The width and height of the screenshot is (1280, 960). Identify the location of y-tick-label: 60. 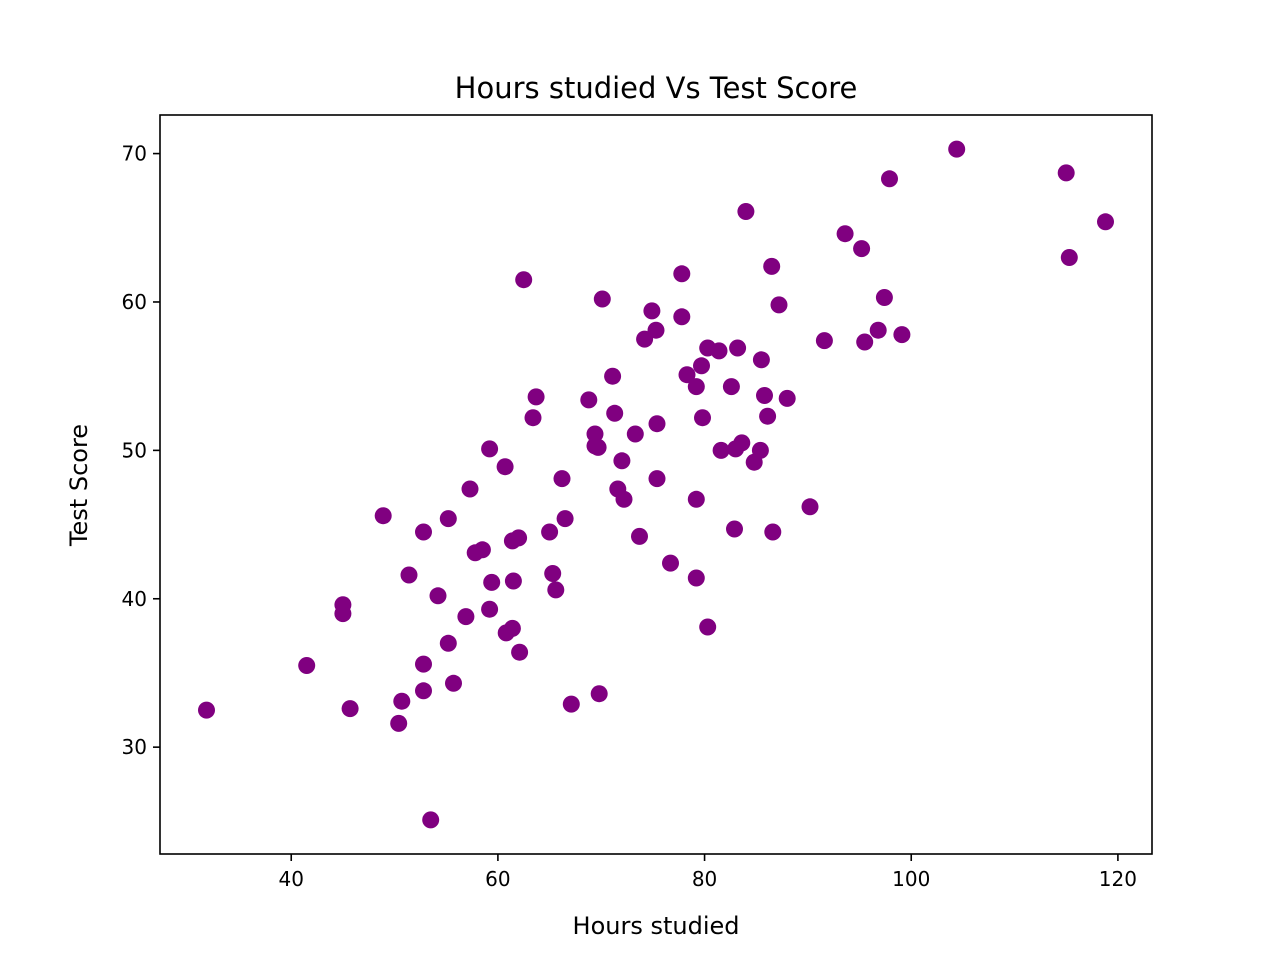
(134, 302).